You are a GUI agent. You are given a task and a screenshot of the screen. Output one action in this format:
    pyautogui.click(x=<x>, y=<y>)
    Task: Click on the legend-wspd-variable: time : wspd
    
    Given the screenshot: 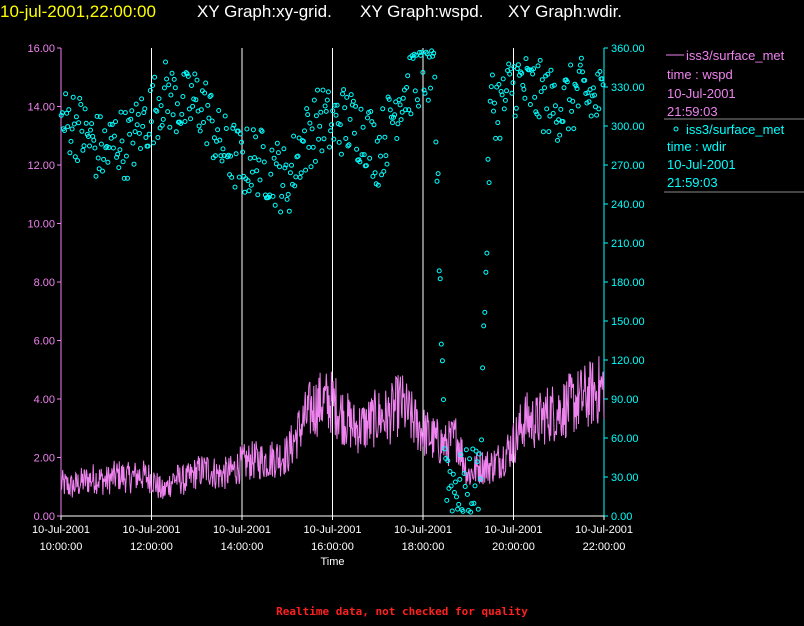 What is the action you would take?
    pyautogui.click(x=700, y=74)
    